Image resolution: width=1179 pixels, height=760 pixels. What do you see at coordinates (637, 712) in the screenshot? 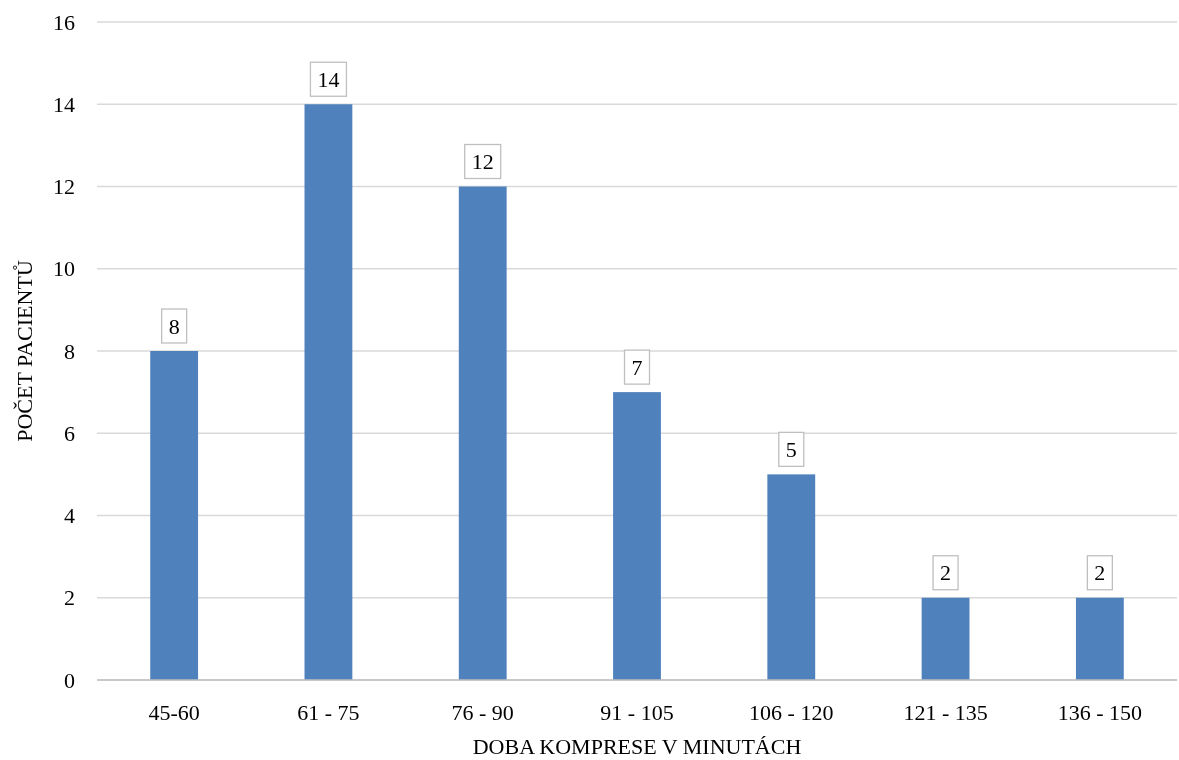
I see `x-tick-label: 91 - 105` at bounding box center [637, 712].